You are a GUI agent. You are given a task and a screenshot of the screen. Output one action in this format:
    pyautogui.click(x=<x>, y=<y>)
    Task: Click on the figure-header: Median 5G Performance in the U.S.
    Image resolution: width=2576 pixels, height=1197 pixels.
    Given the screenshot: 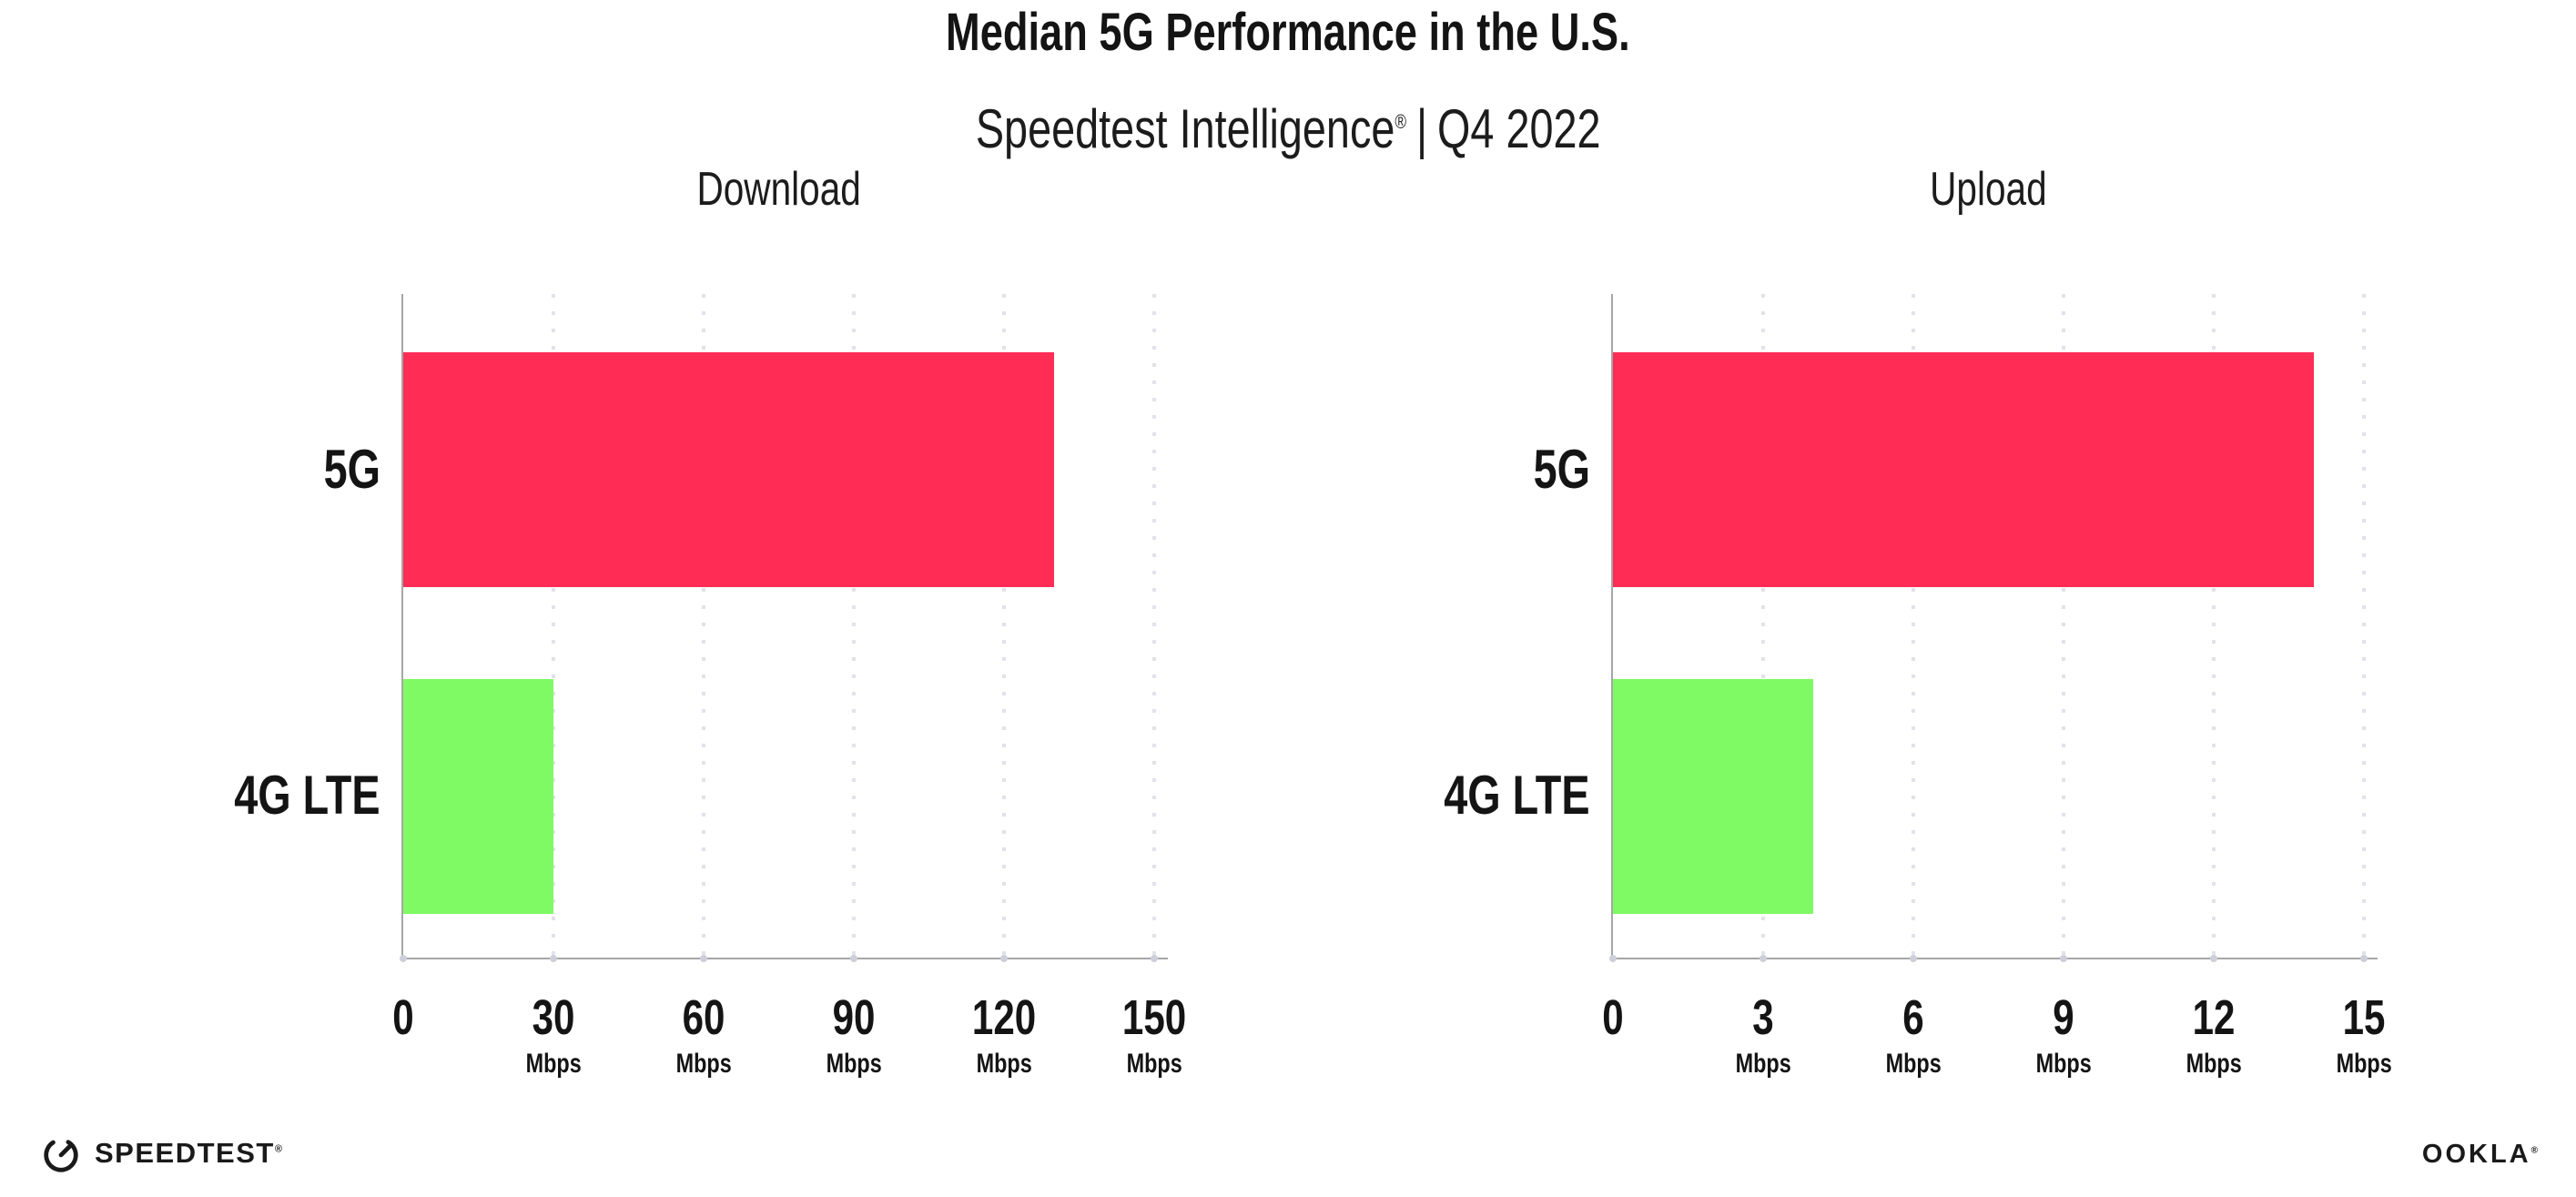 What is the action you would take?
    pyautogui.click(x=1288, y=33)
    